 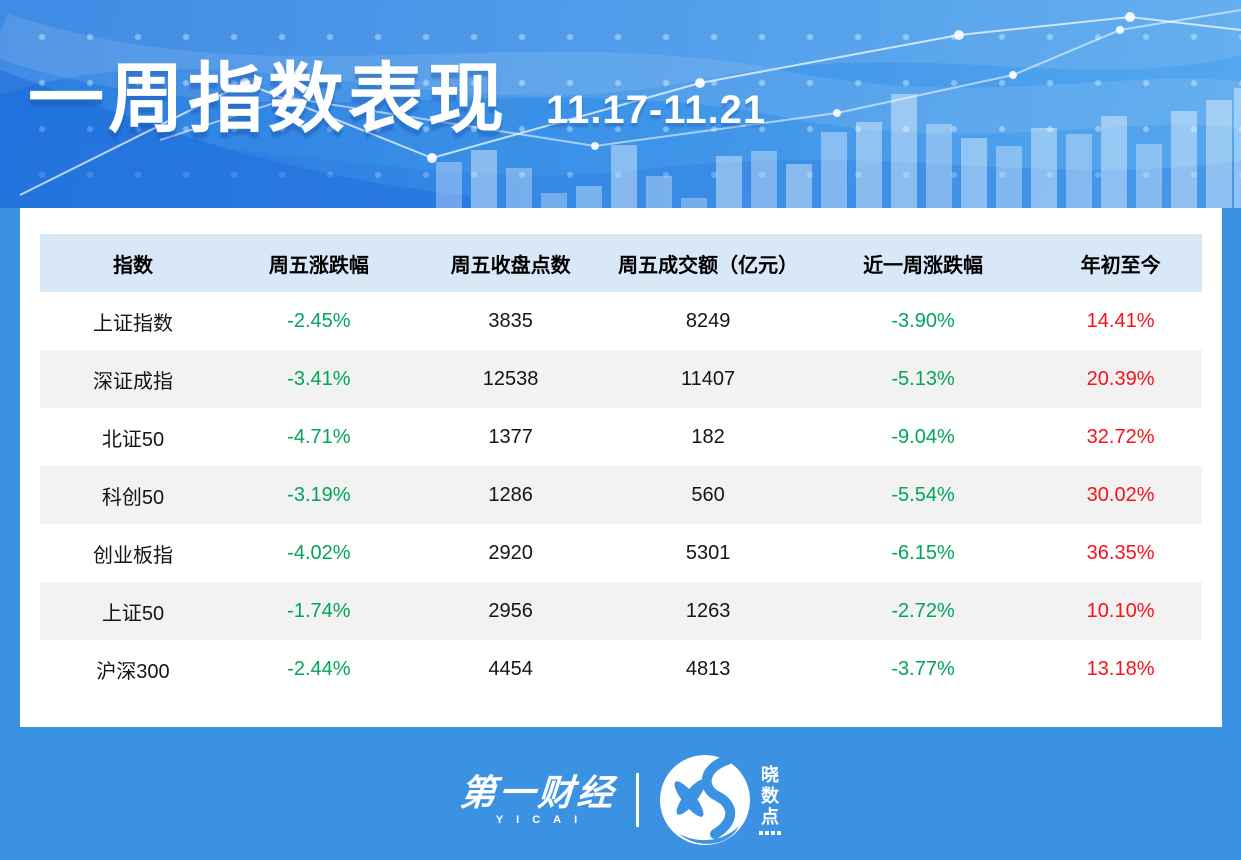 What do you see at coordinates (510, 320) in the screenshot?
I see `friday-close-points: 3835` at bounding box center [510, 320].